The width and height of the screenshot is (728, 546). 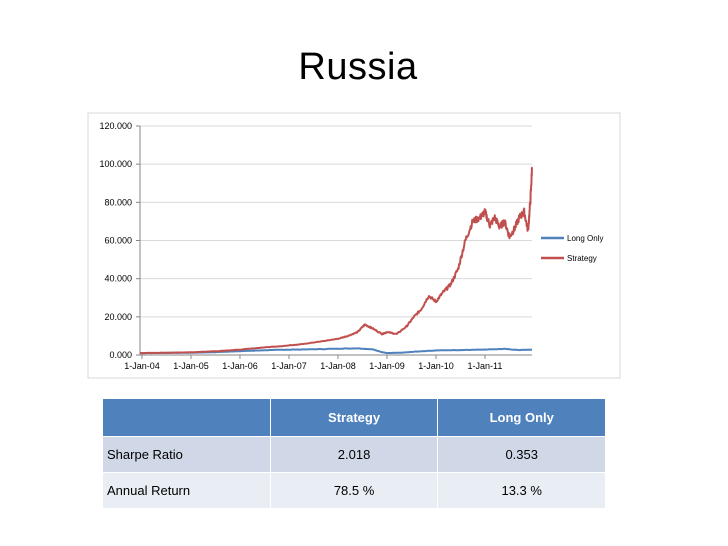 I want to click on x-tick-label: 1-Jan-11, so click(x=485, y=366).